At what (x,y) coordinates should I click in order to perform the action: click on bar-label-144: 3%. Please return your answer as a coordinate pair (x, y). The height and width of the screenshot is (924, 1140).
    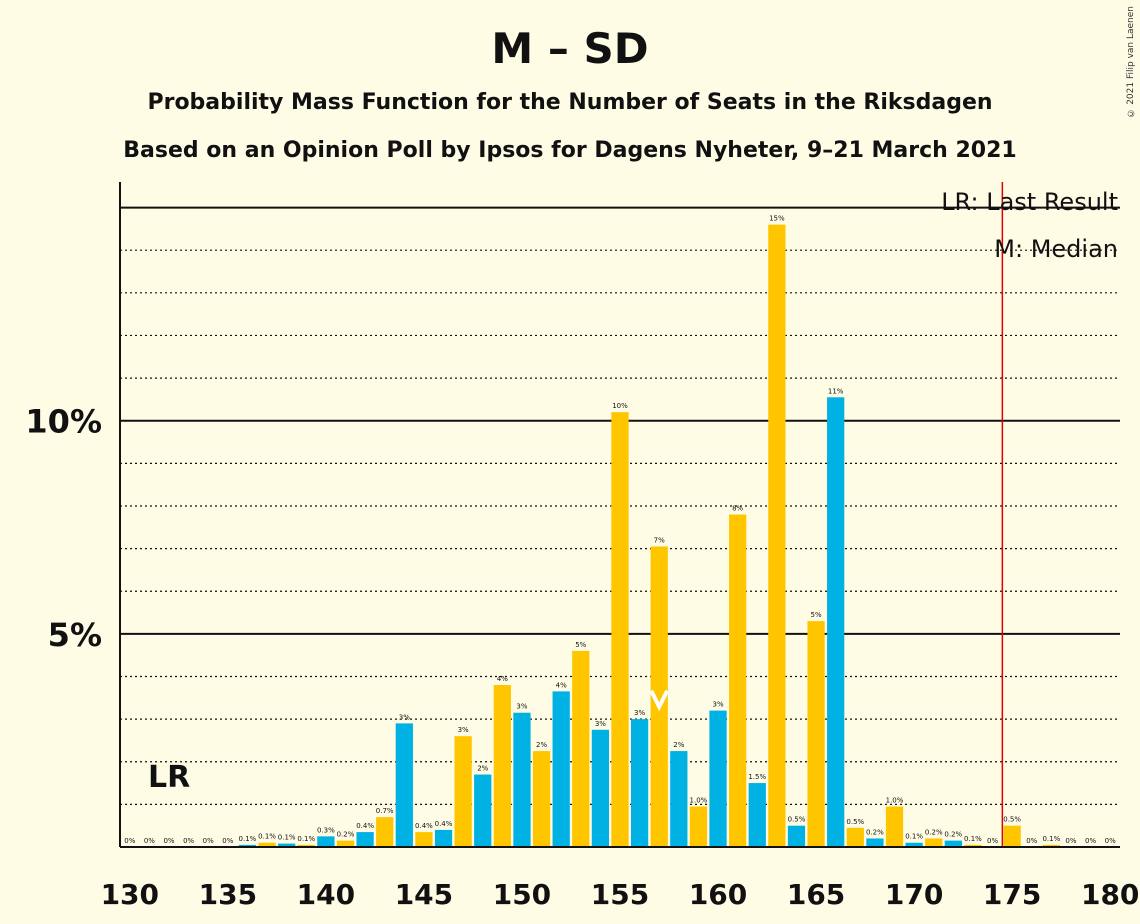
    Looking at the image, I should click on (404, 717).